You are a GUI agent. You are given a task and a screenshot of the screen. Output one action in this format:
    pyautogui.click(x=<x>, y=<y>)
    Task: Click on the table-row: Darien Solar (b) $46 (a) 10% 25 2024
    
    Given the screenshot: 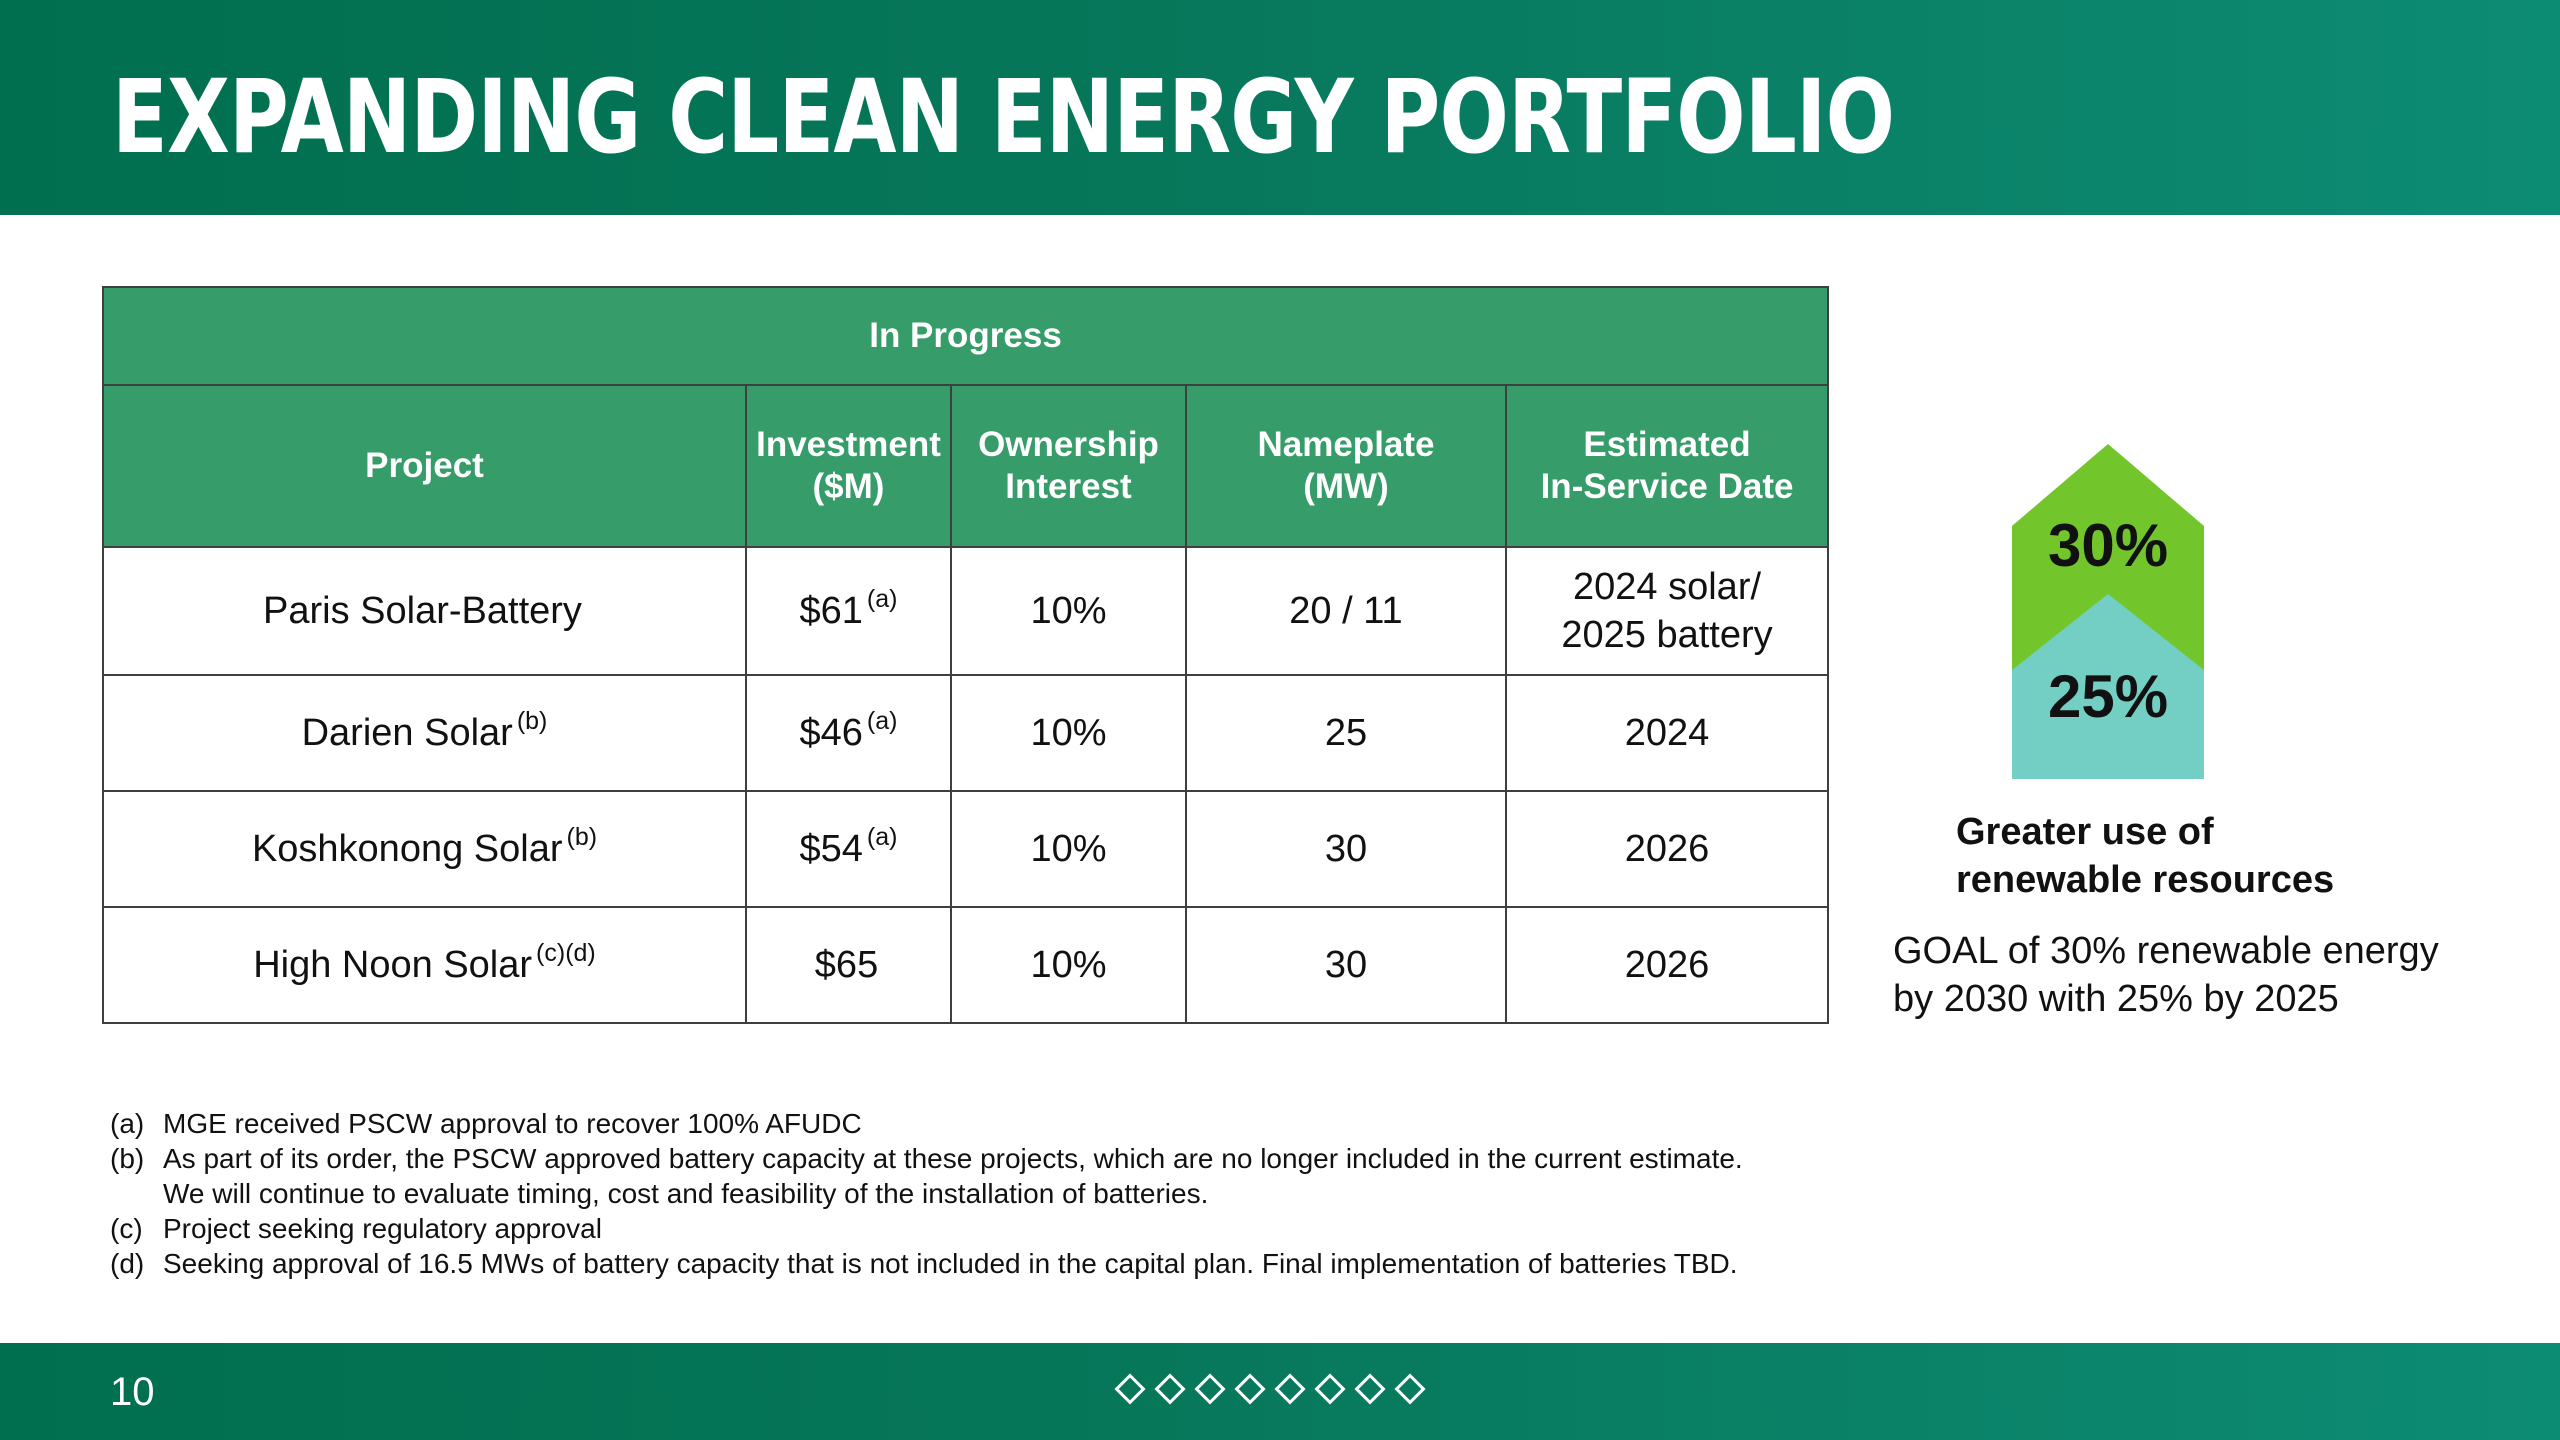 What is the action you would take?
    pyautogui.click(x=966, y=733)
    